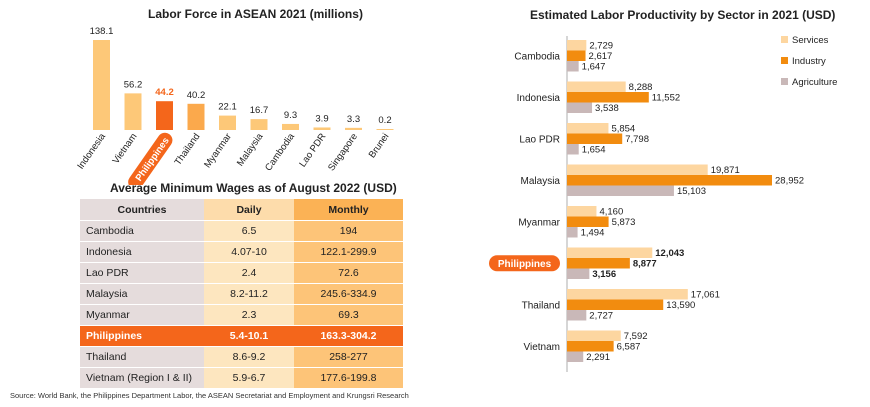  I want to click on productivity-value-label: 6,587, so click(629, 347).